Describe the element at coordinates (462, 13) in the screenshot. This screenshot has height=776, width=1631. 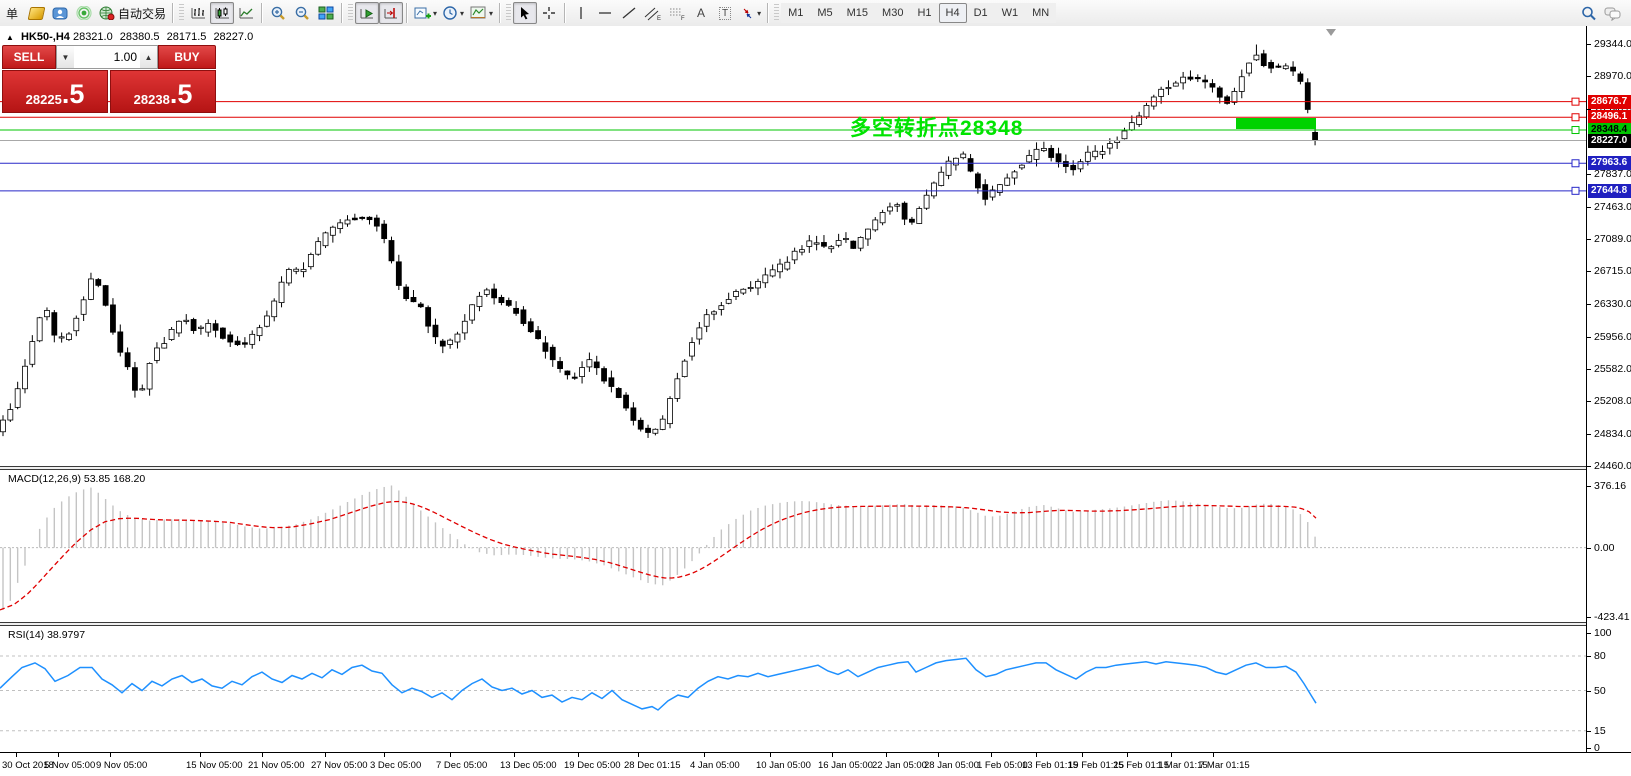
I see `dropdown-arrow-icon: ▾` at that location.